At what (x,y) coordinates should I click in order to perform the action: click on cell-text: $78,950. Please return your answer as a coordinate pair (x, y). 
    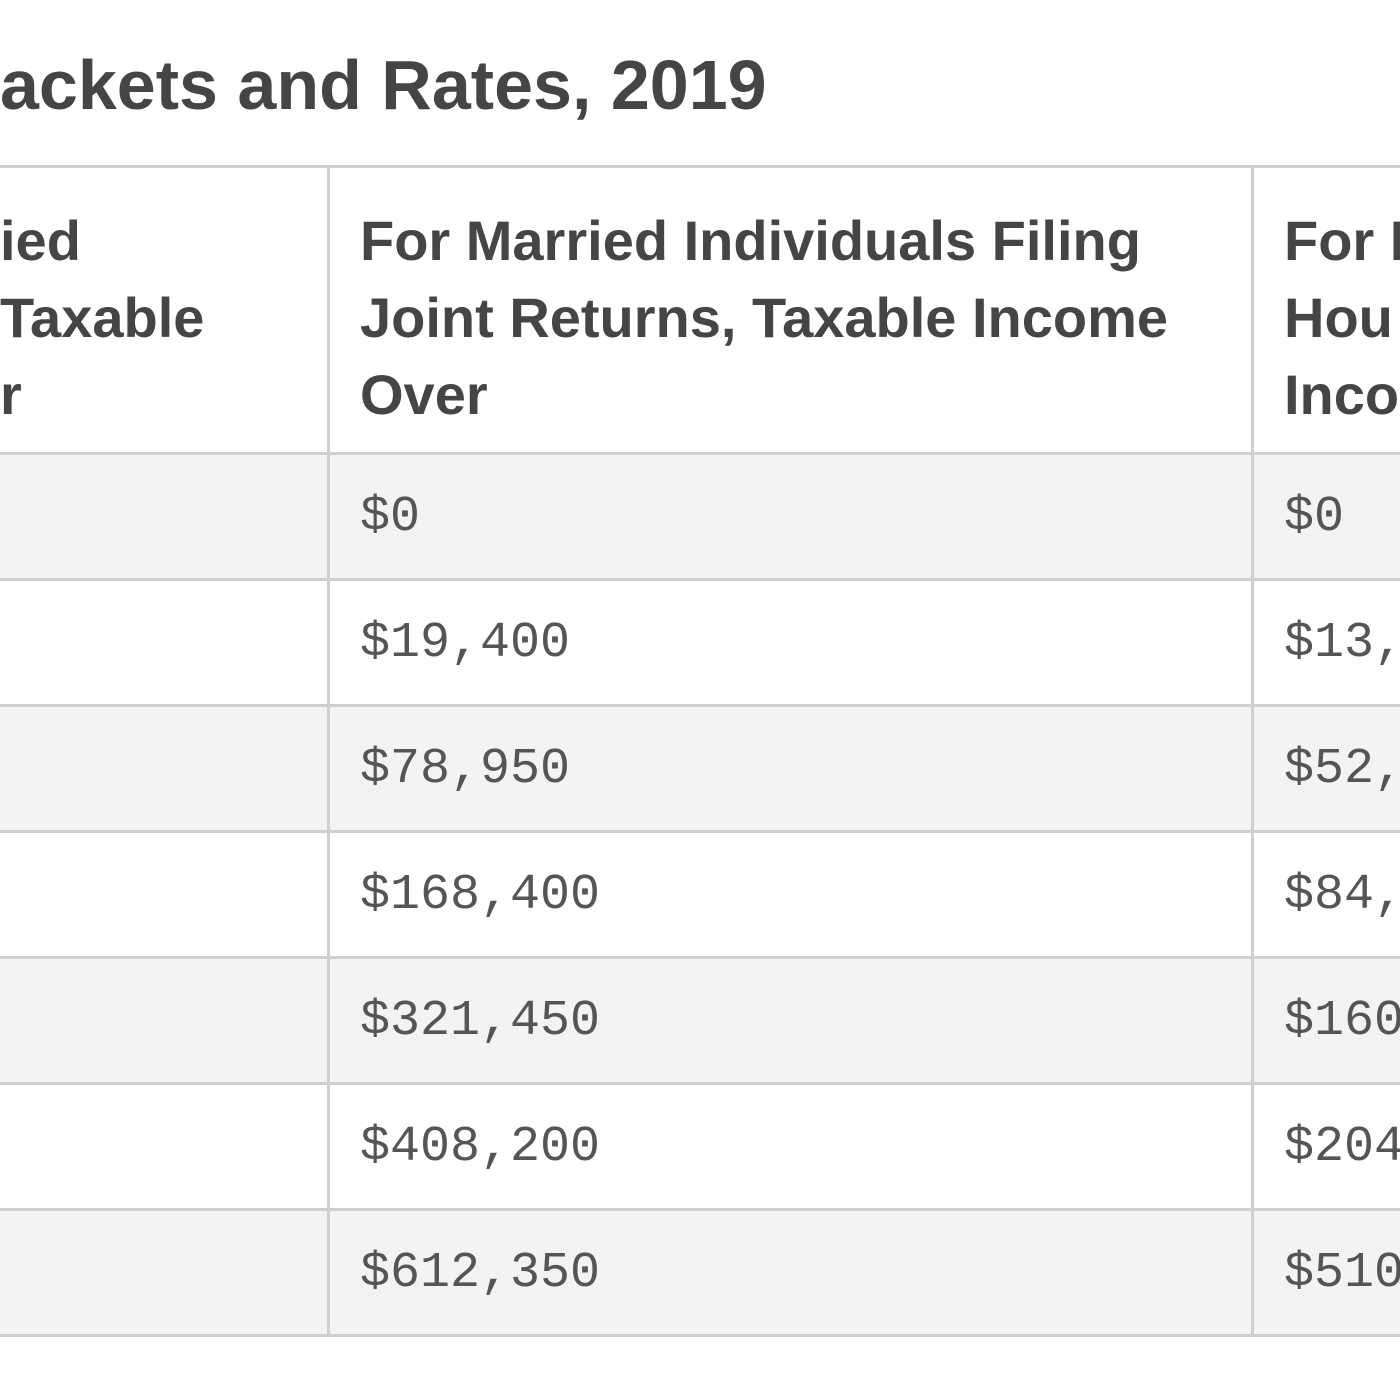
    Looking at the image, I should click on (465, 769).